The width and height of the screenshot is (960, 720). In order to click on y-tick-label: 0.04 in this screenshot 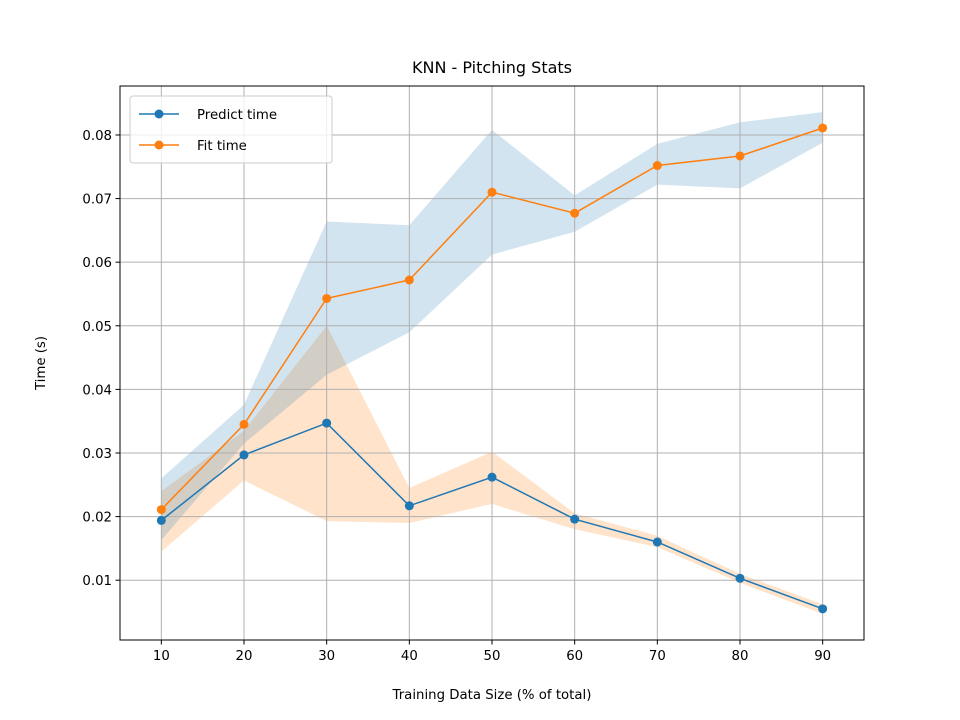, I will do `click(97, 390)`.